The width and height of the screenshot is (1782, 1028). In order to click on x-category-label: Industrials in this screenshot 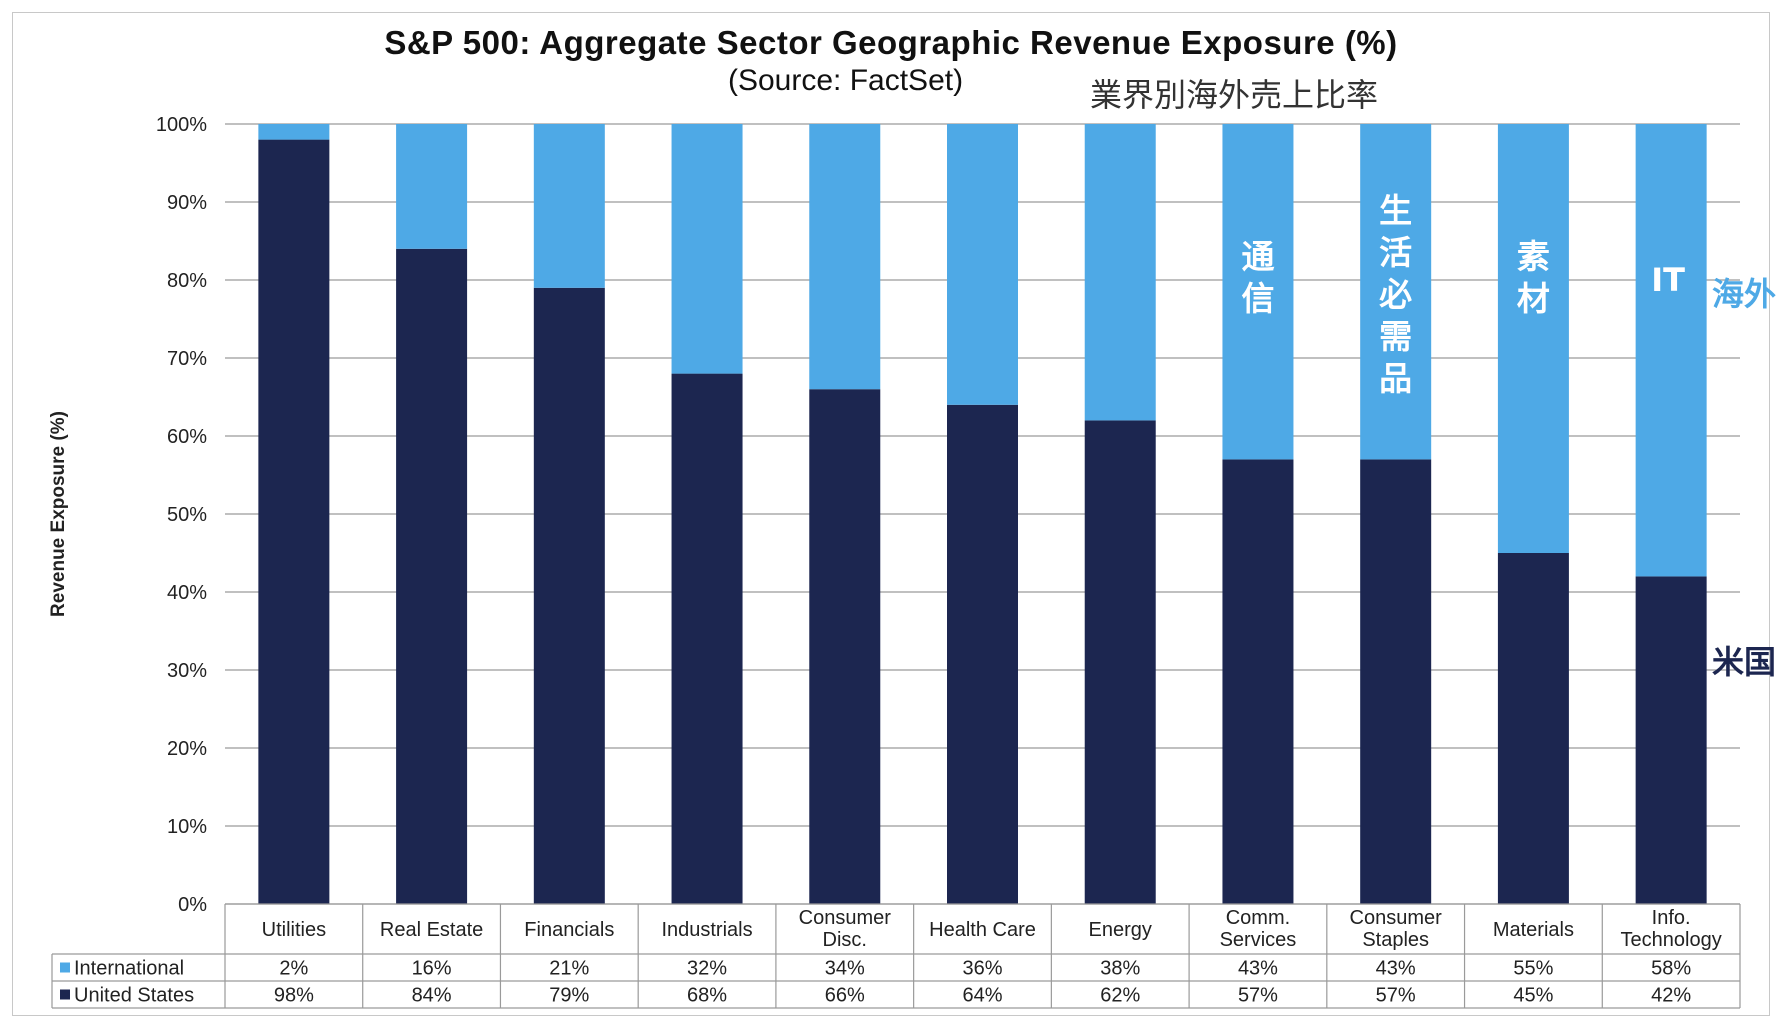, I will do `click(706, 930)`.